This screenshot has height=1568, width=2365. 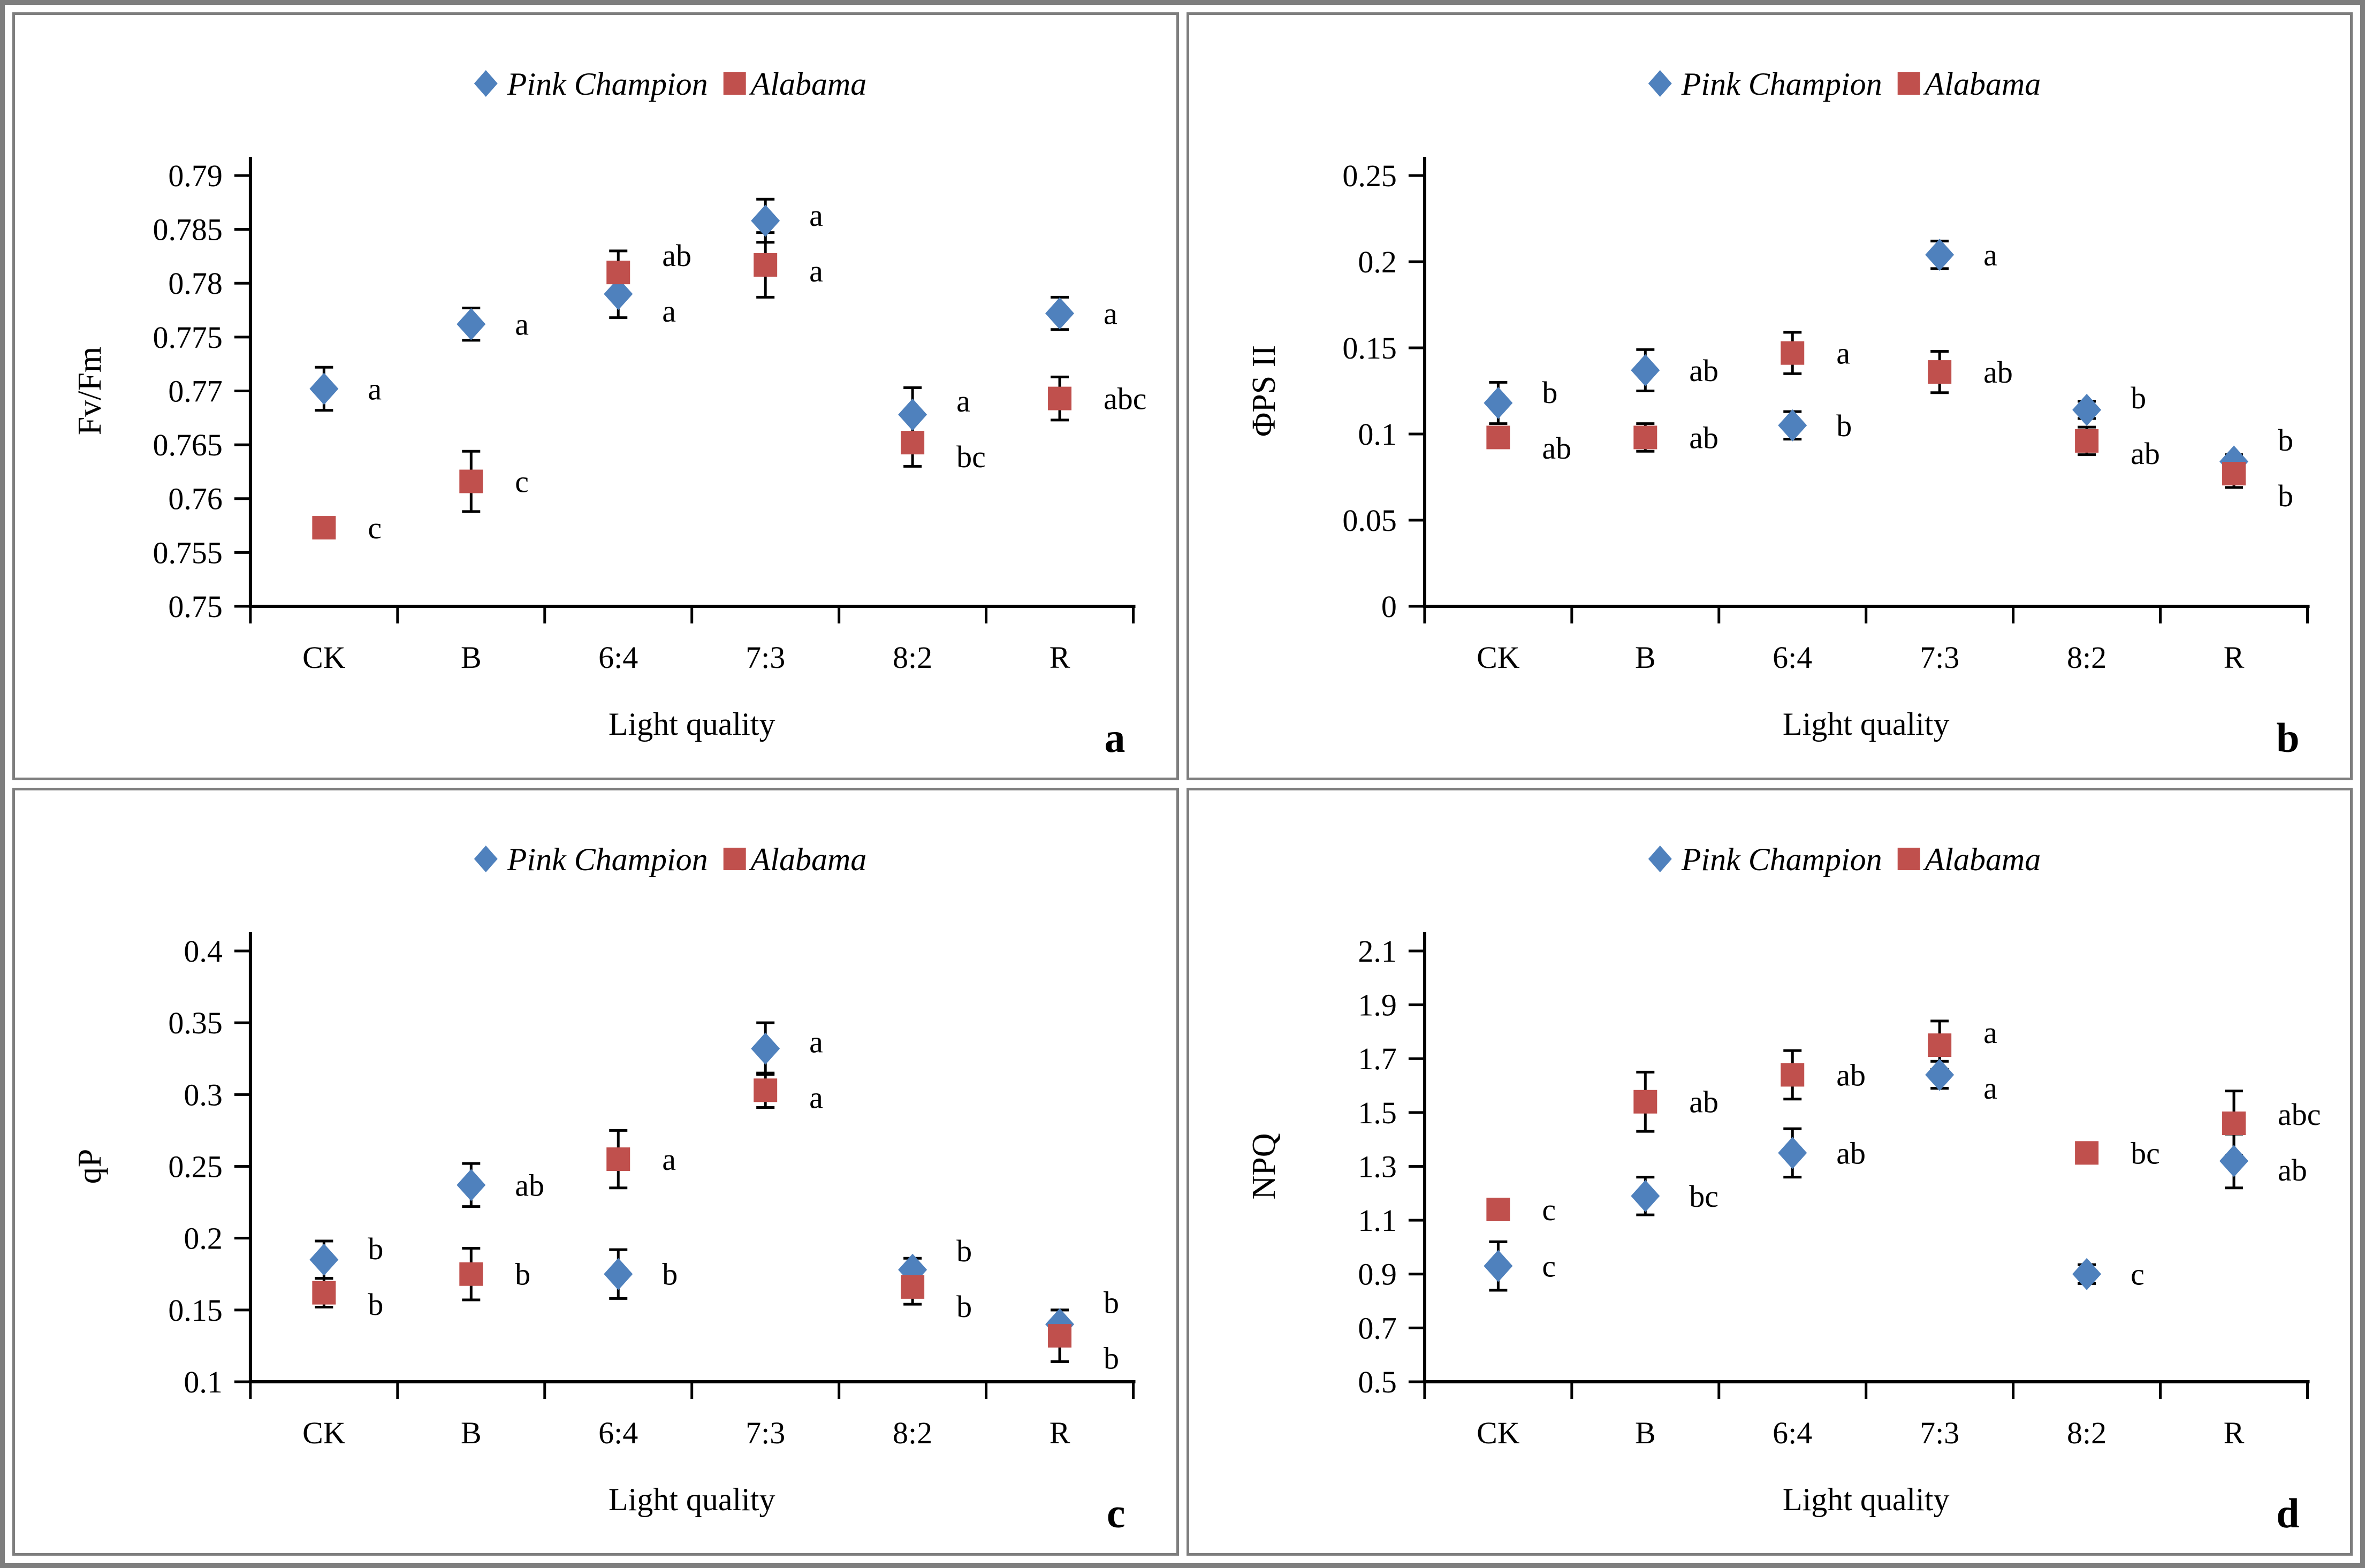 What do you see at coordinates (1263, 391) in the screenshot?
I see `y-axis-title: ΦPS II` at bounding box center [1263, 391].